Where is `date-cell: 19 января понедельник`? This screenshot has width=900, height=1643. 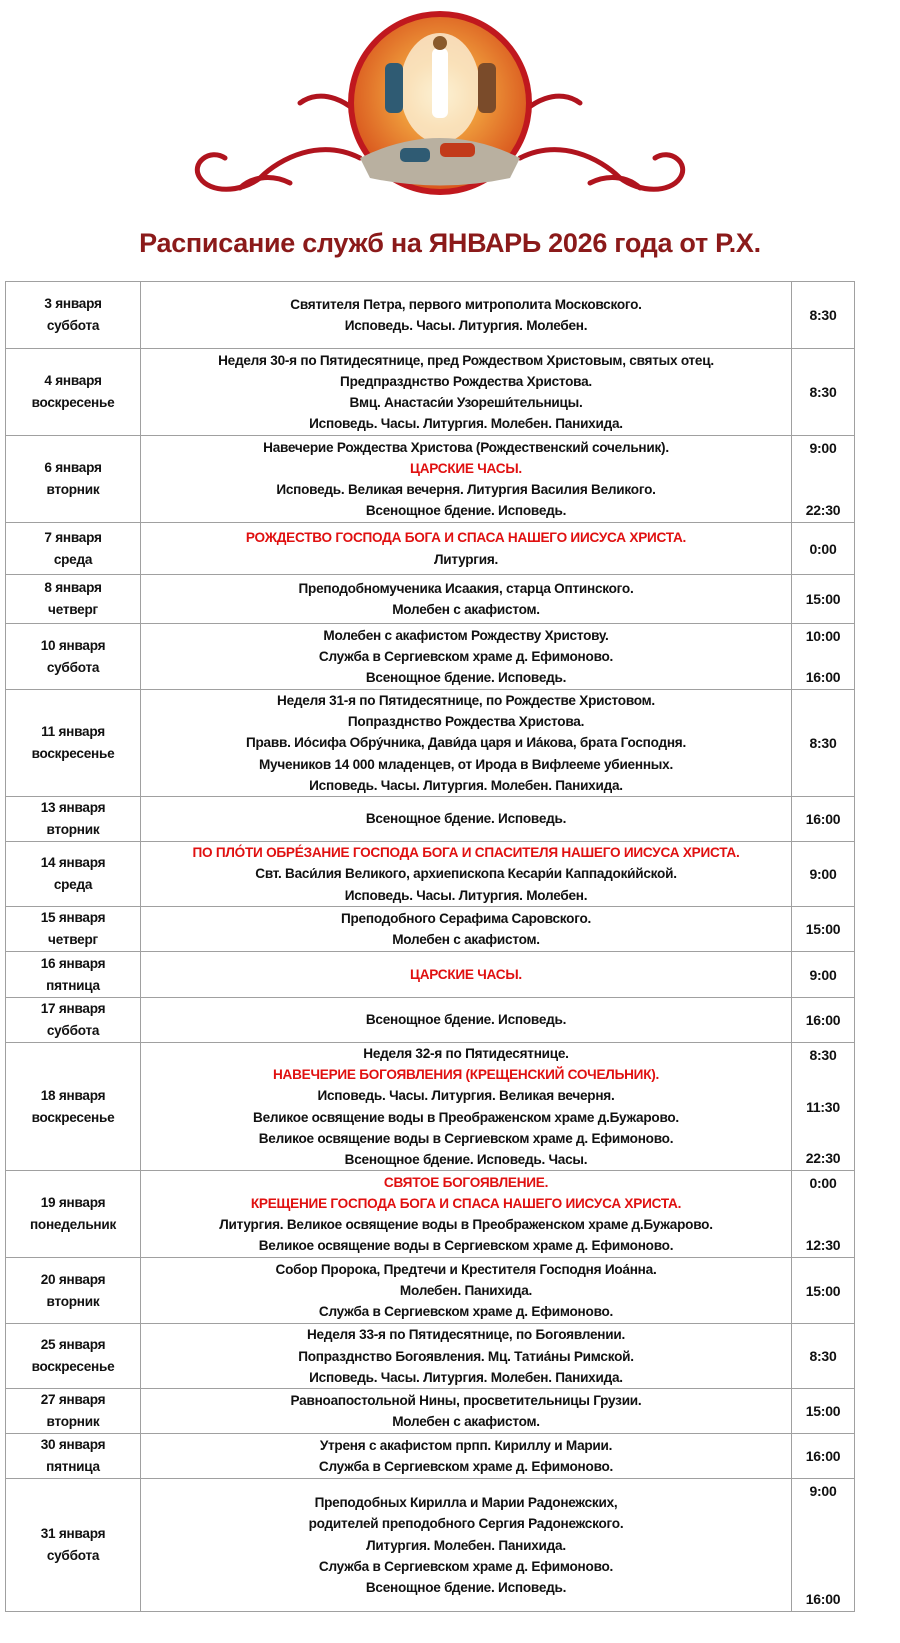 date-cell: 19 января понедельник is located at coordinates (73, 1214).